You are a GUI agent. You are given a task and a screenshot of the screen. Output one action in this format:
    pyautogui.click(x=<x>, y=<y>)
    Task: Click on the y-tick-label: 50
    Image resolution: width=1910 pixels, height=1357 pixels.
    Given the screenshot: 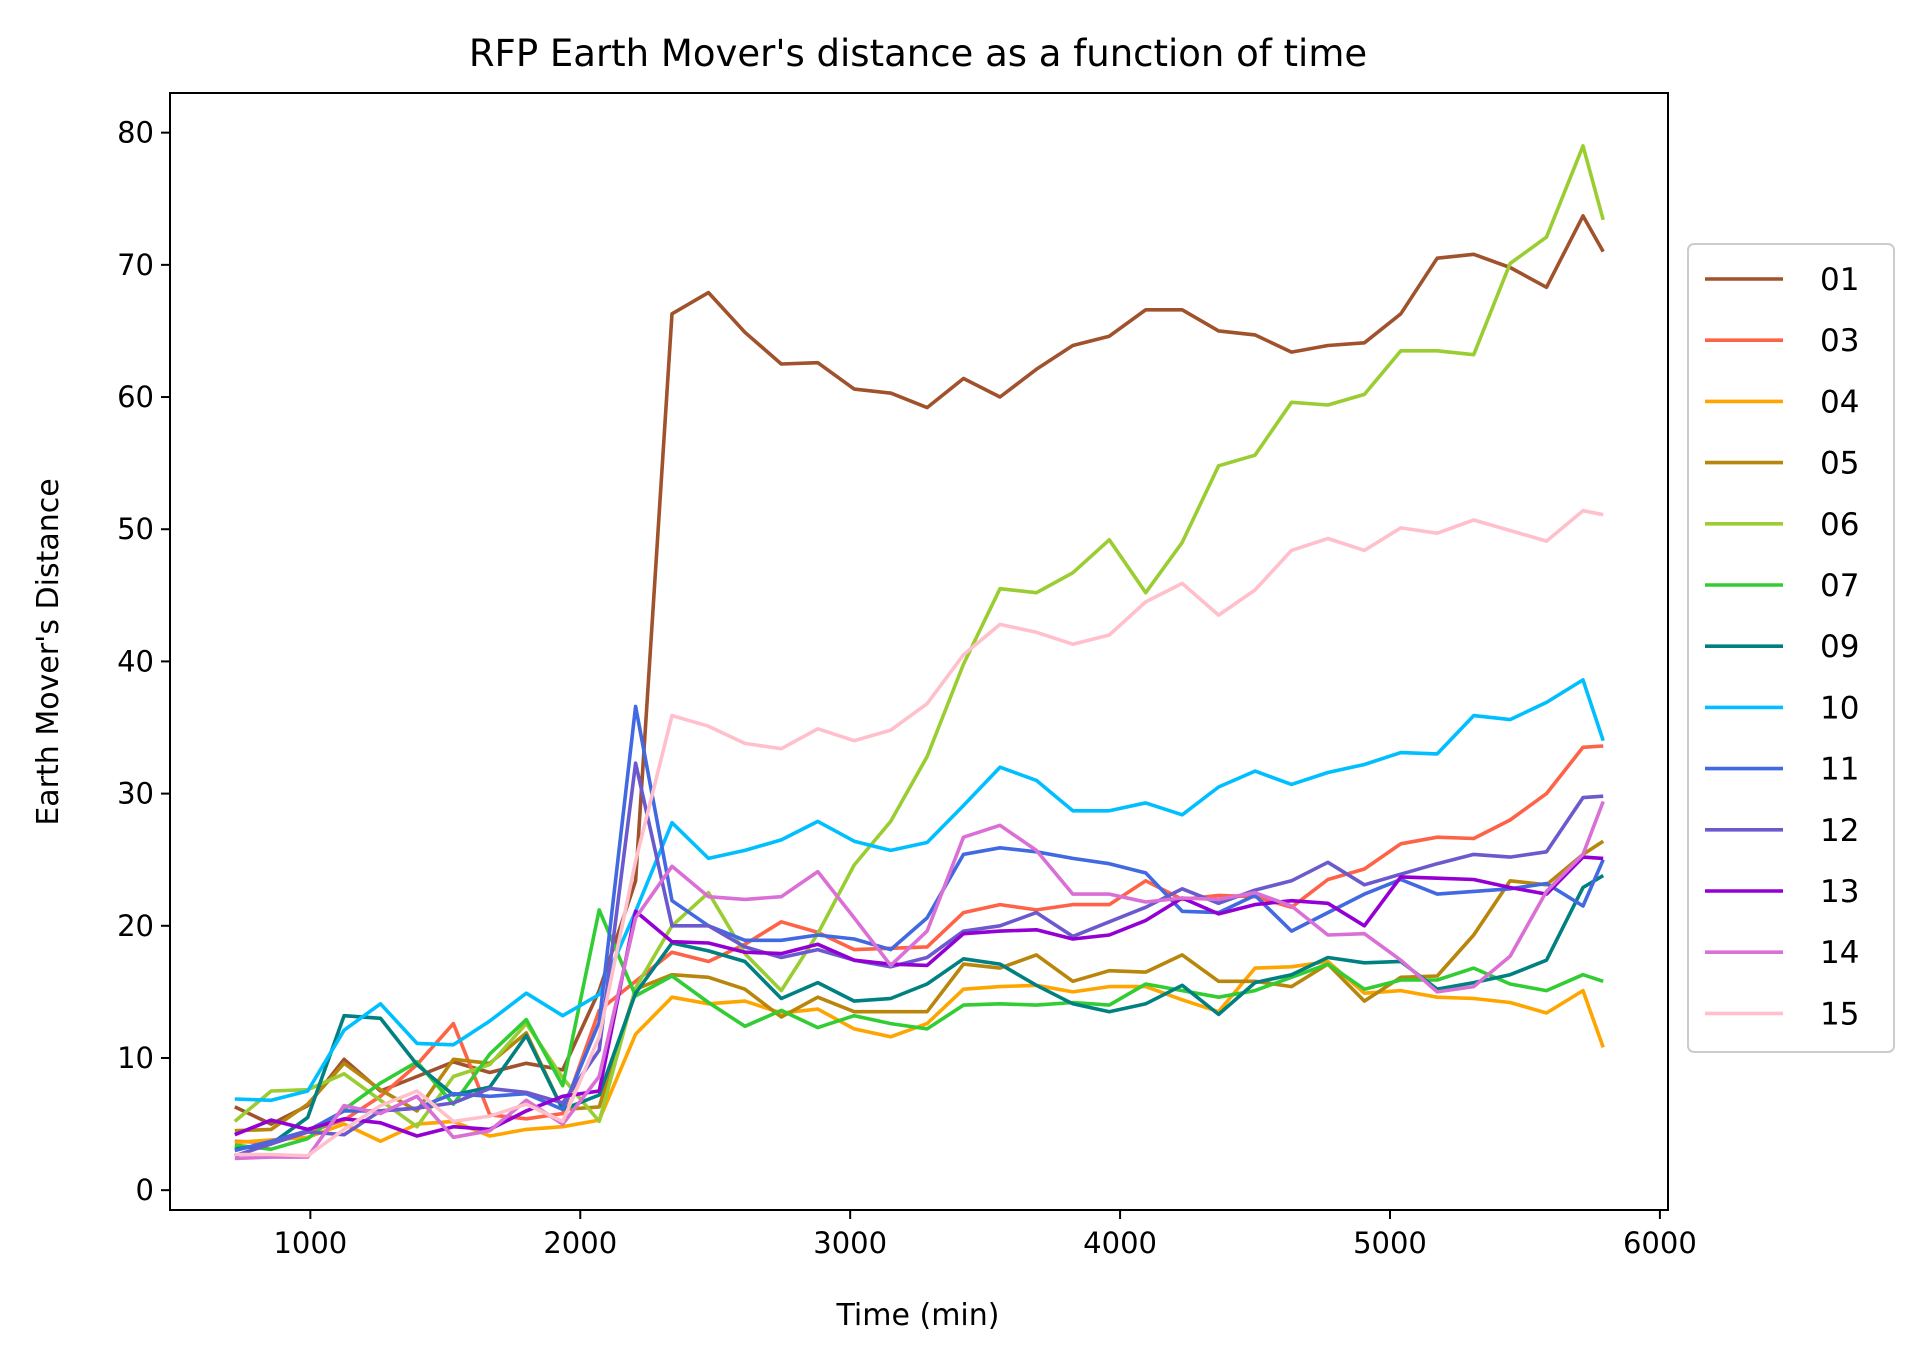 What is the action you would take?
    pyautogui.click(x=135, y=529)
    